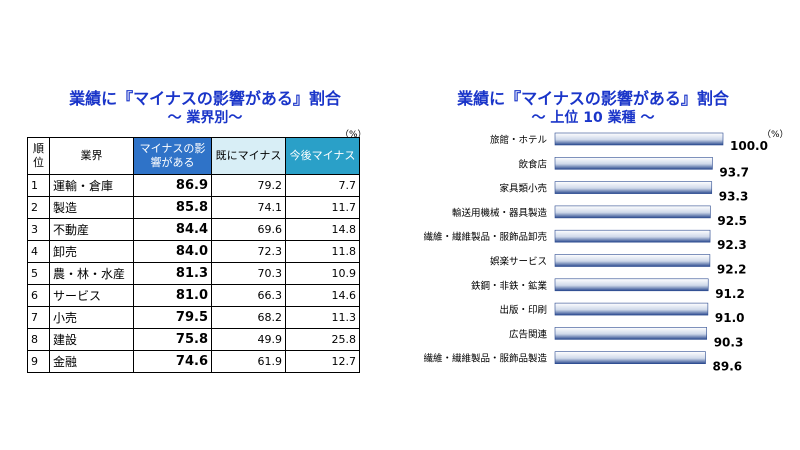  What do you see at coordinates (732, 245) in the screenshot?
I see `value-label: 92.3` at bounding box center [732, 245].